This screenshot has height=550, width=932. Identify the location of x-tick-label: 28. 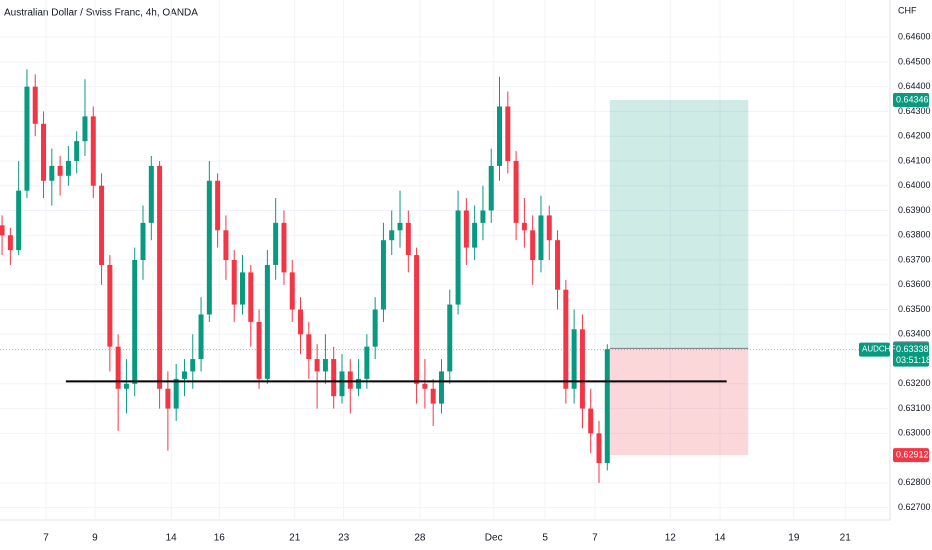
(420, 538).